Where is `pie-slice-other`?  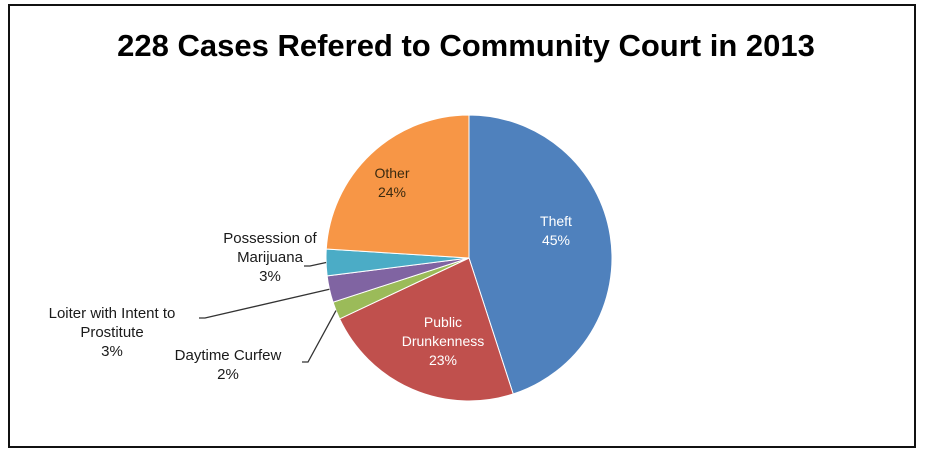
pie-slice-other is located at coordinates (397, 186).